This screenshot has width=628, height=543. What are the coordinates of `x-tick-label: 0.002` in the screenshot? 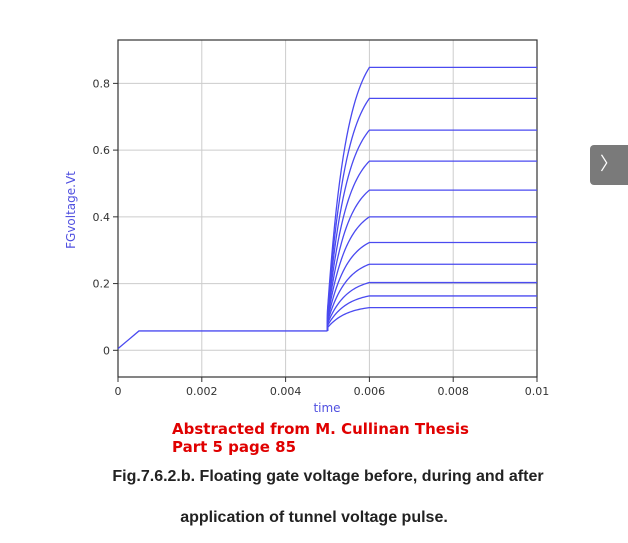 It's located at (202, 391).